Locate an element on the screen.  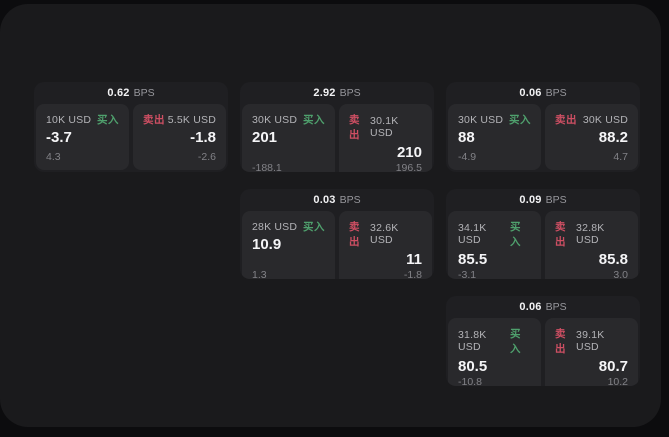
sell-panel: 卖出 39.1K USD 80.7 10.2 is located at coordinates (591, 352).